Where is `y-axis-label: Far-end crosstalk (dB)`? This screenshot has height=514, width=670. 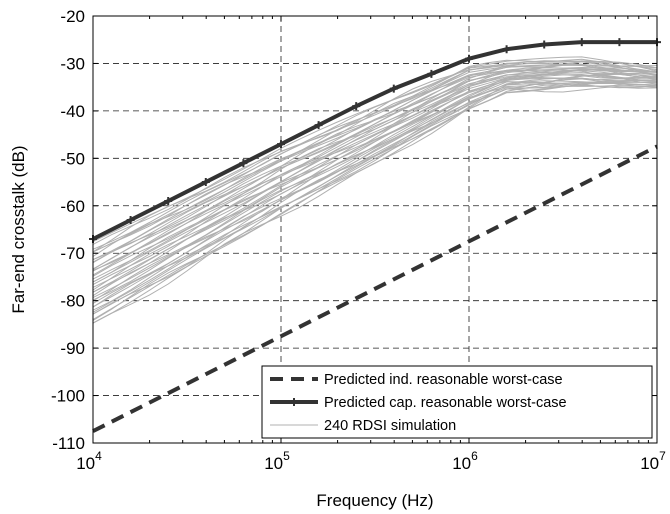
y-axis-label: Far-end crosstalk (dB) is located at coordinates (18, 229).